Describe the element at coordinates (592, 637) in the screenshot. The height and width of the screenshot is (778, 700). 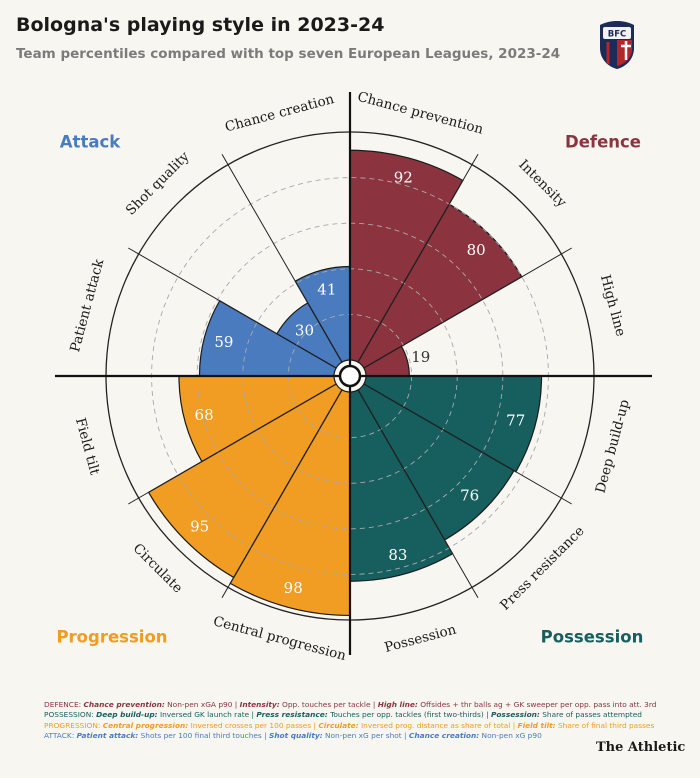
I see `category-title-possession: Possession` at that location.